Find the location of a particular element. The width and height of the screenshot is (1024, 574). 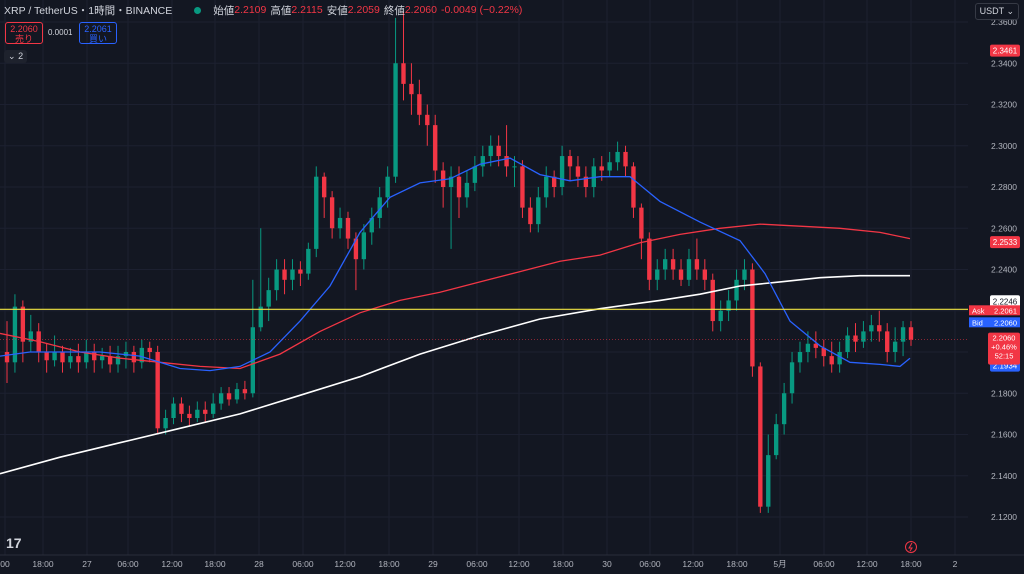

low-label: 安値 is located at coordinates (337, 10).